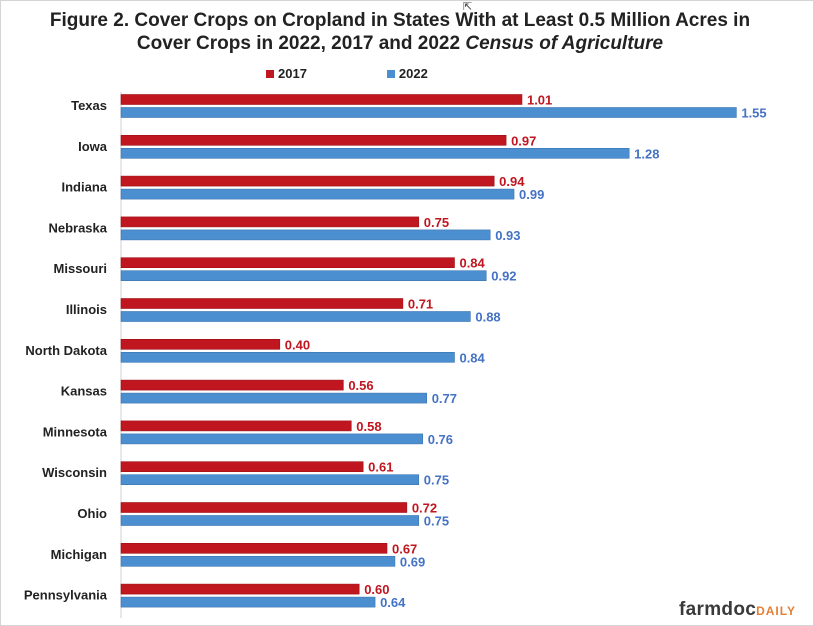 This screenshot has height=626, width=814. I want to click on value-label-2017-missouri: 0.84, so click(472, 263).